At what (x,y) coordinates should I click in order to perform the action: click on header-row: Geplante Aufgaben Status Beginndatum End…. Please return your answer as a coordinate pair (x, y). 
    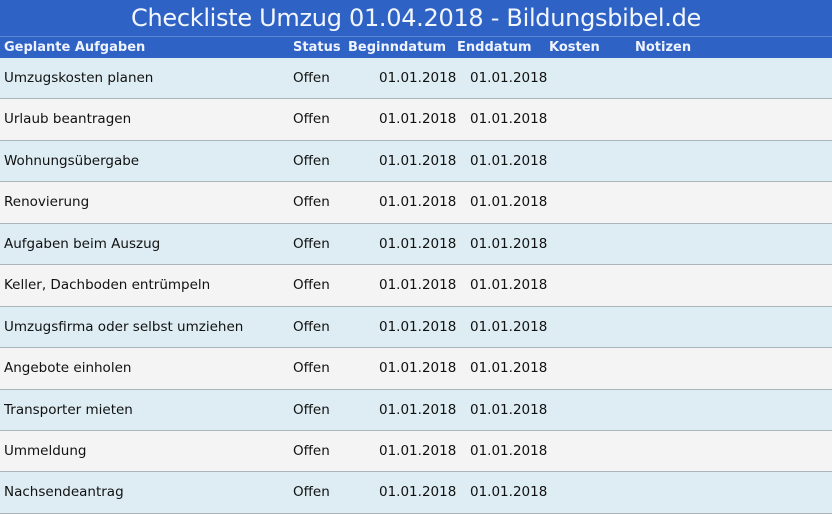
    Looking at the image, I should click on (416, 47).